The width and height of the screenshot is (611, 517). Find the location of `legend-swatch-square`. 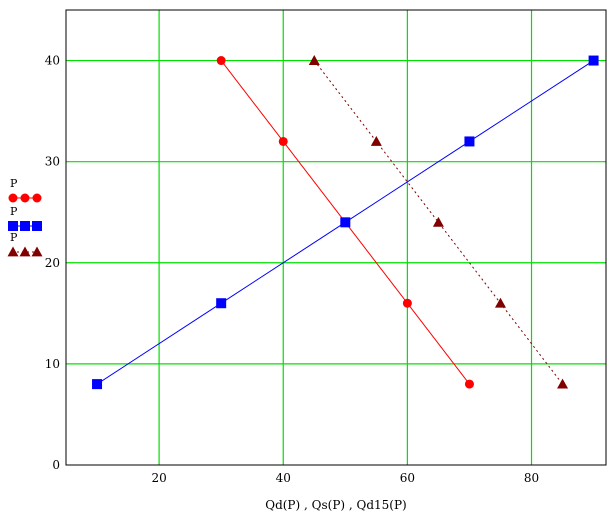

legend-swatch-square is located at coordinates (25, 226).